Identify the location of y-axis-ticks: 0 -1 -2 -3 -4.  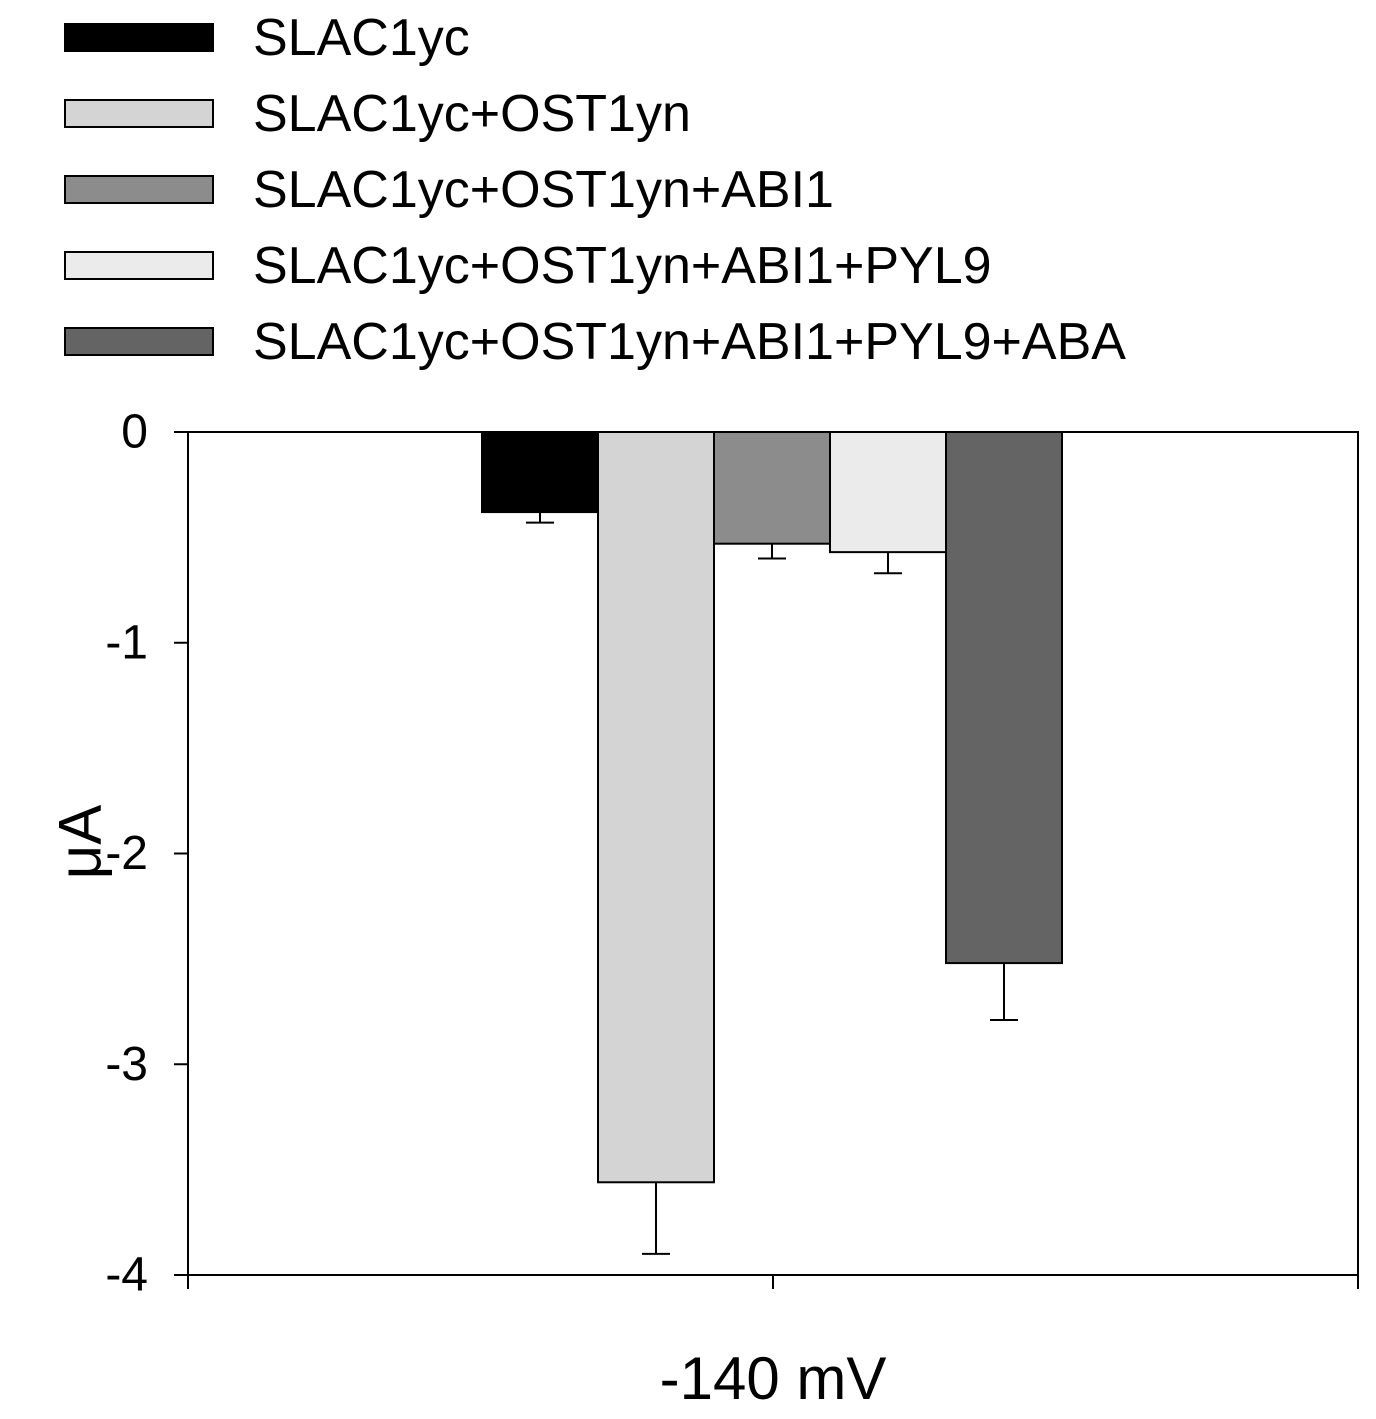
(146, 854).